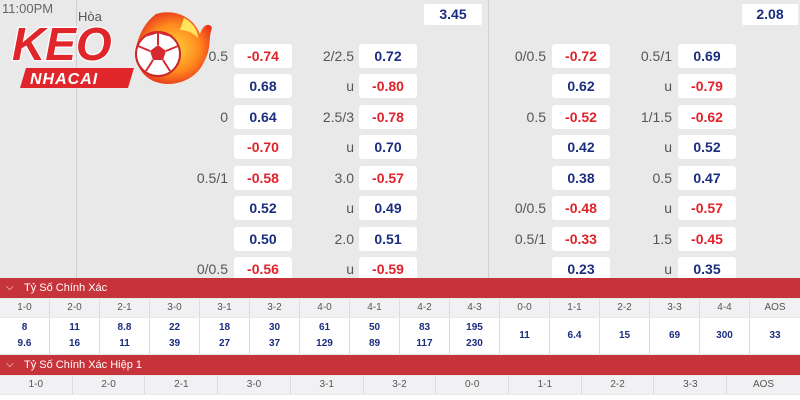  What do you see at coordinates (475, 308) in the screenshot?
I see `score-label: 4-3` at bounding box center [475, 308].